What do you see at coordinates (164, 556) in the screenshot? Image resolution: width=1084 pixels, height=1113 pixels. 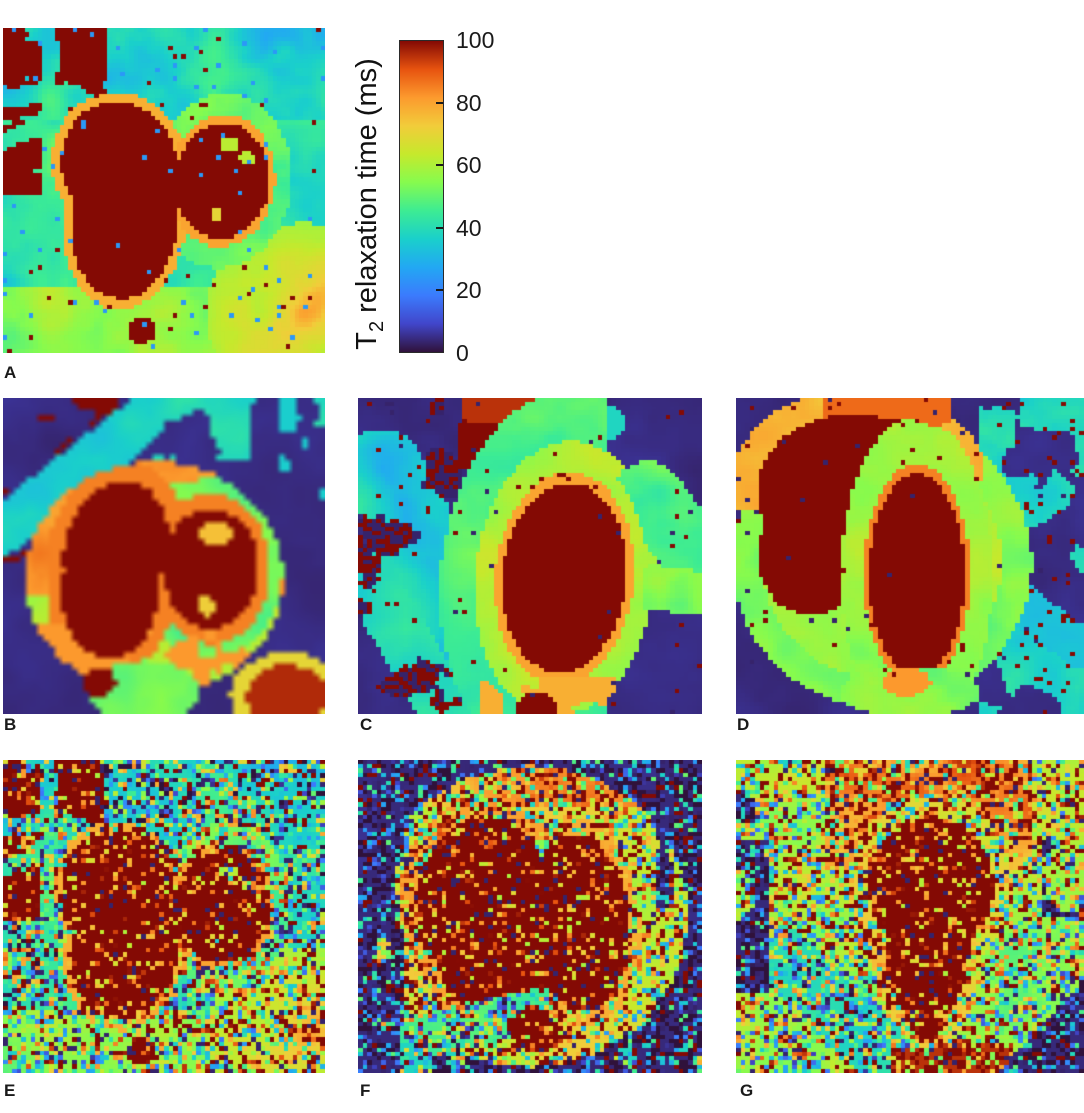 I see `t2-map-image-b` at bounding box center [164, 556].